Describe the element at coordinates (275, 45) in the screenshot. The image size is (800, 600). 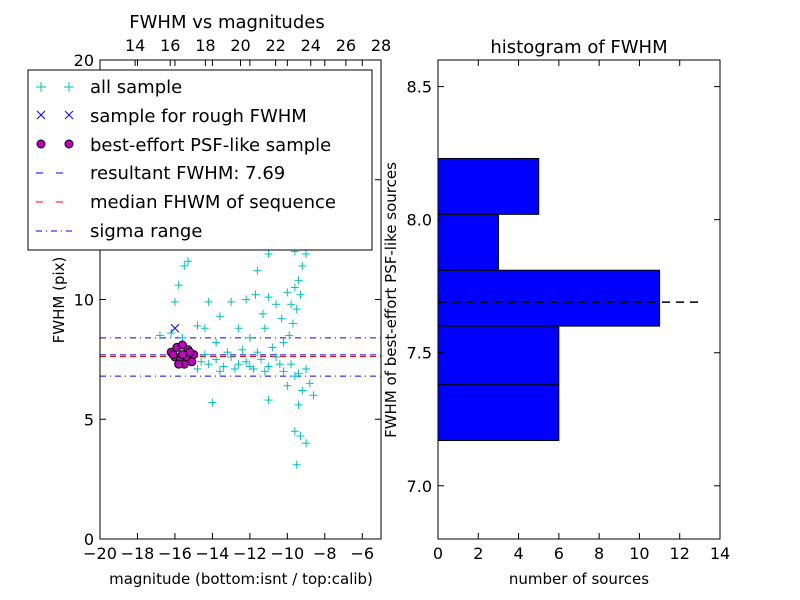
I see `top-tick-label: 22` at that location.